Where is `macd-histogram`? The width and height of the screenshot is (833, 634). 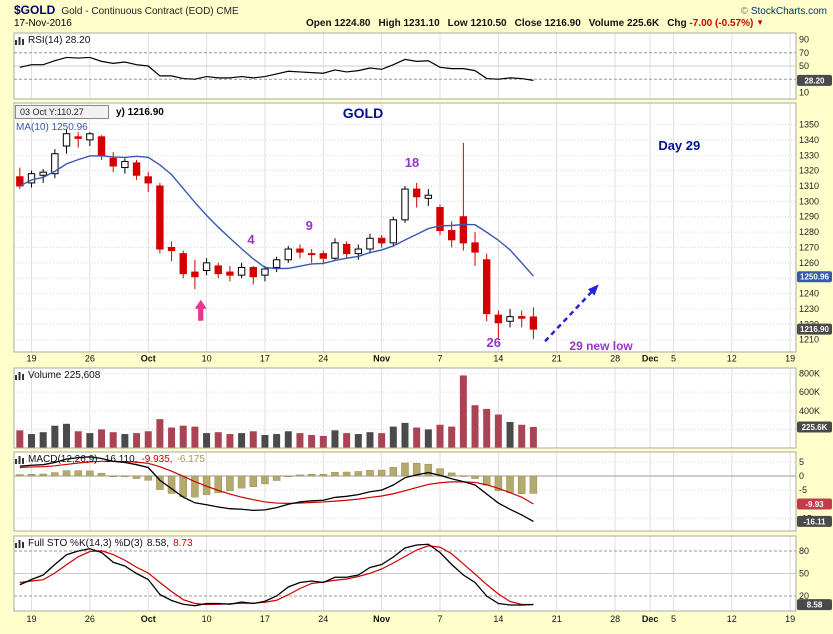 macd-histogram is located at coordinates (277, 480).